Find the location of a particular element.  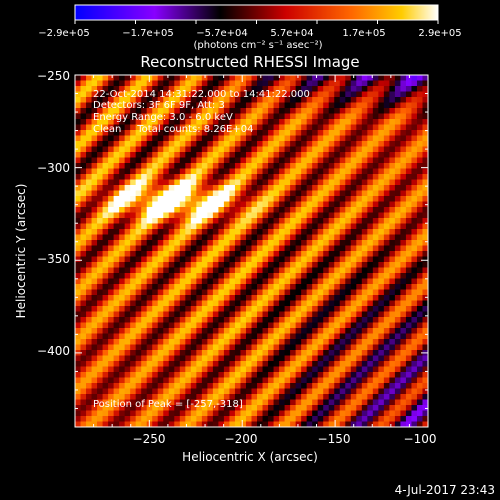

annotation-energy: Energy Range: 3.0 - 6.0 keV is located at coordinates (163, 117).